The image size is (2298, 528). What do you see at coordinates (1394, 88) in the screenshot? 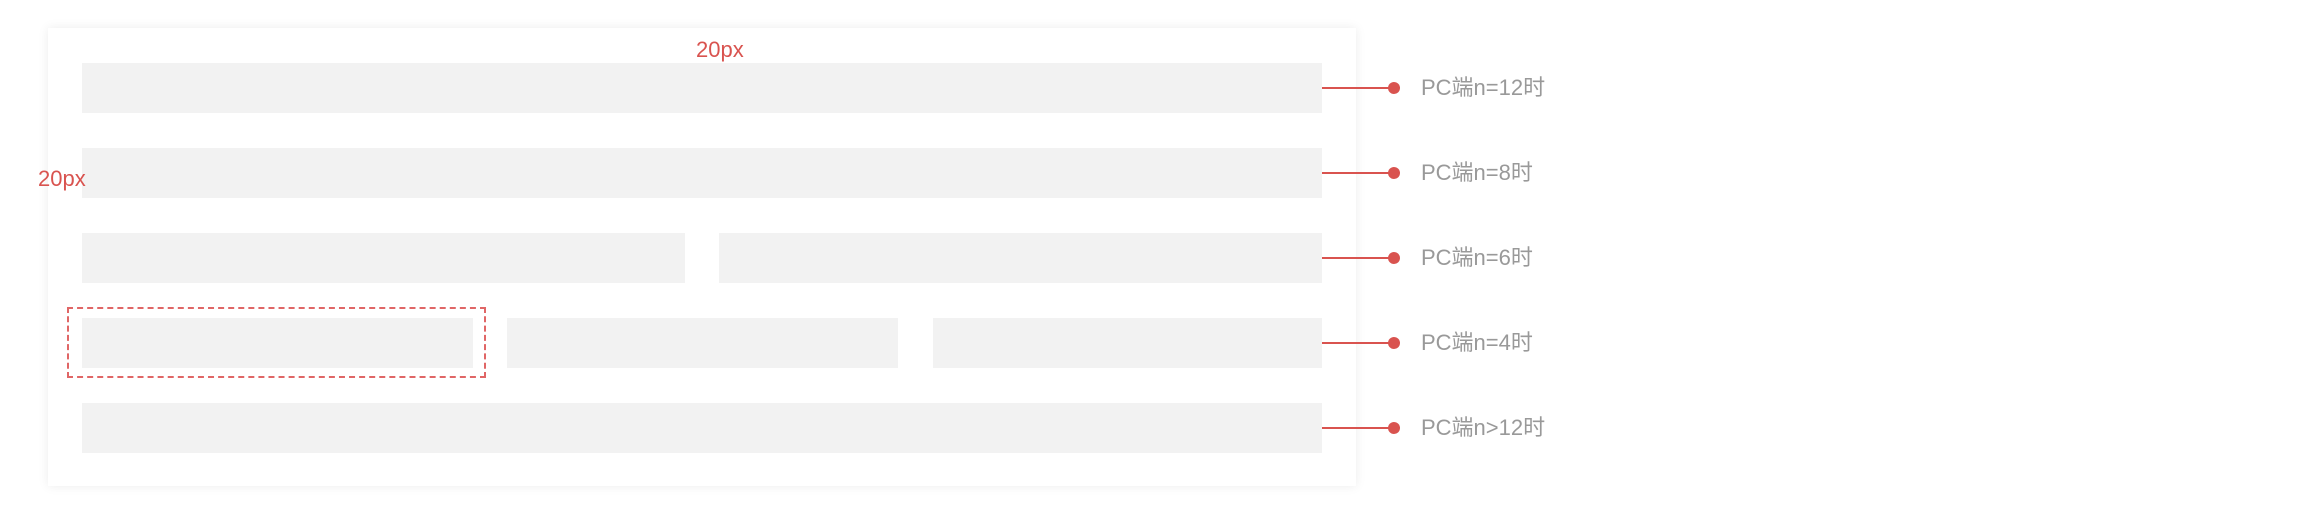
I see `leader-dot-row1` at bounding box center [1394, 88].